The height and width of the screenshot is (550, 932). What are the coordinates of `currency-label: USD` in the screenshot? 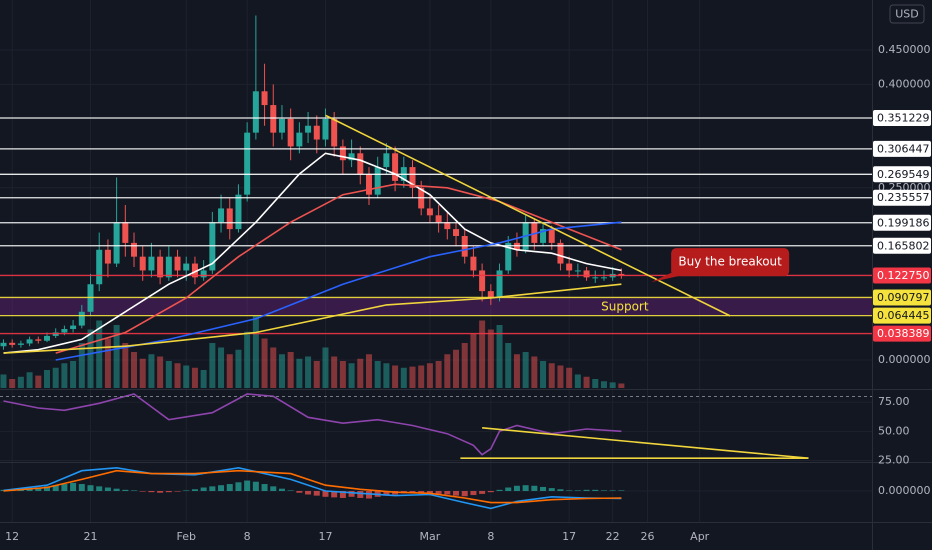 It's located at (907, 14).